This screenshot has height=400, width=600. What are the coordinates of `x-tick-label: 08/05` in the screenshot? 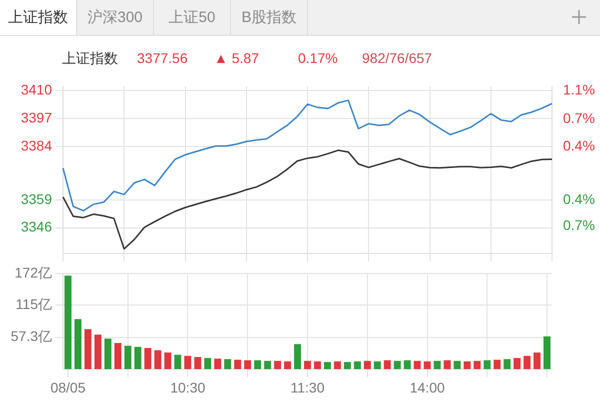 It's located at (68, 387).